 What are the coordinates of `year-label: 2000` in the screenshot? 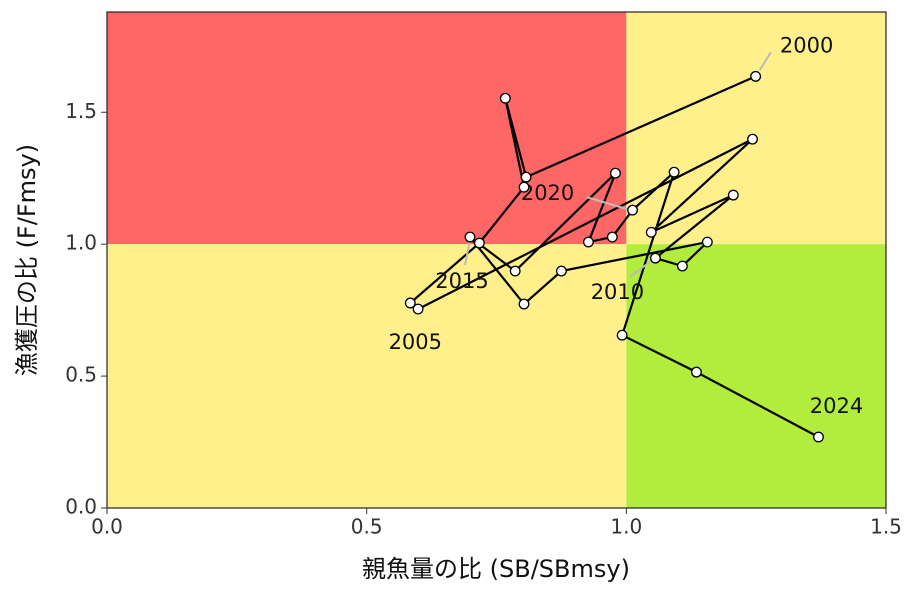 It's located at (806, 45).